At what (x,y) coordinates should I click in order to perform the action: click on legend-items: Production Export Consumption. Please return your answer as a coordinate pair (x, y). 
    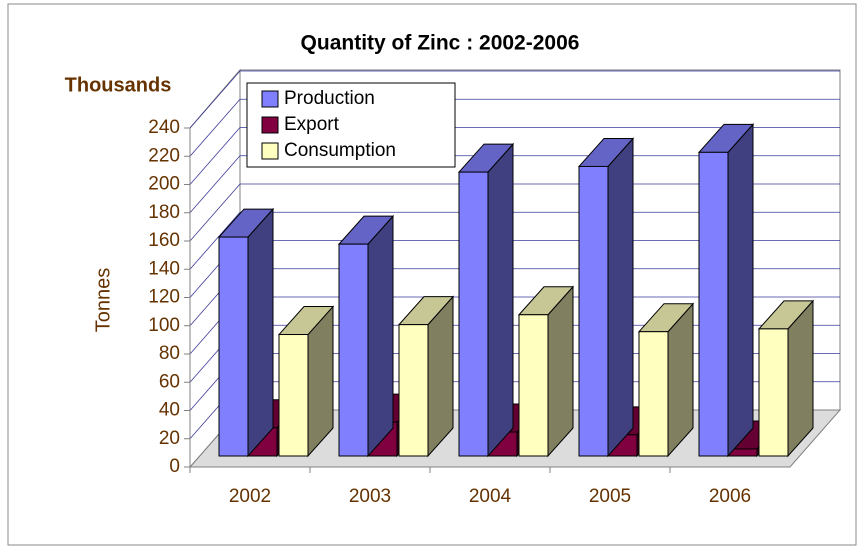
    Looking at the image, I should click on (328, 124).